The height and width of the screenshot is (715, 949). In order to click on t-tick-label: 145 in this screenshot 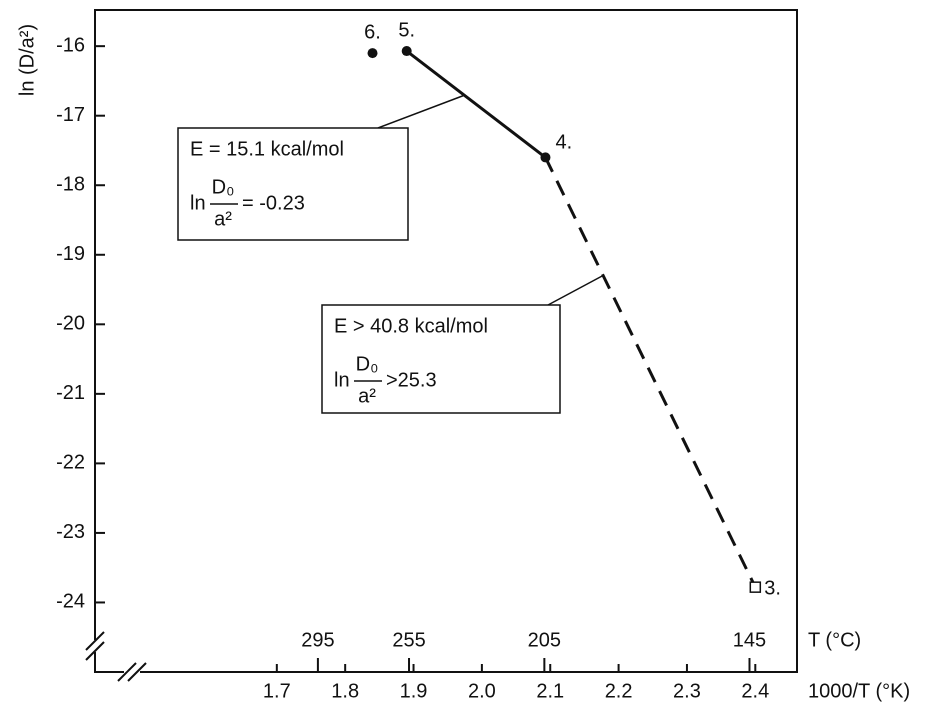, I will do `click(749, 640)`.